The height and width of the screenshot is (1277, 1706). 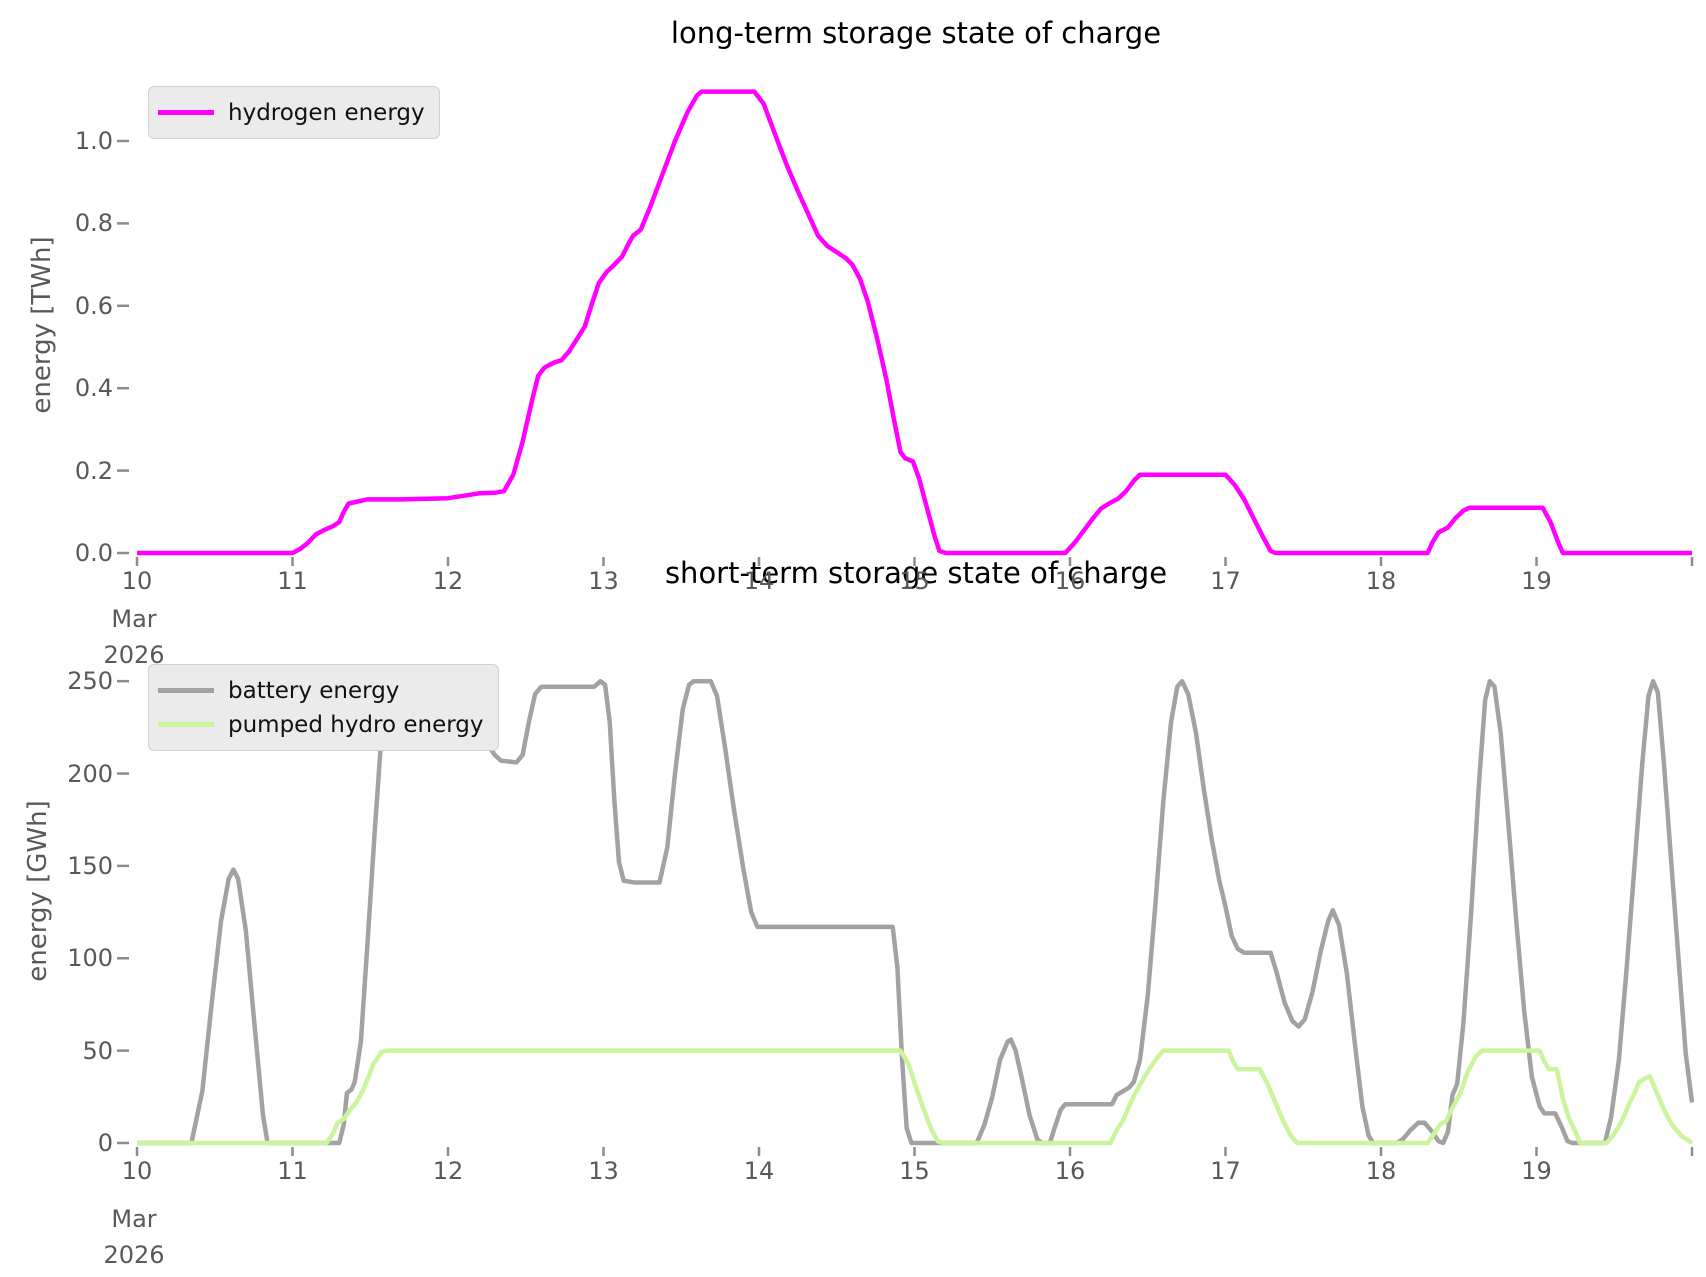 What do you see at coordinates (134, 619) in the screenshot?
I see `top-chart-x-offset-month: Mar` at bounding box center [134, 619].